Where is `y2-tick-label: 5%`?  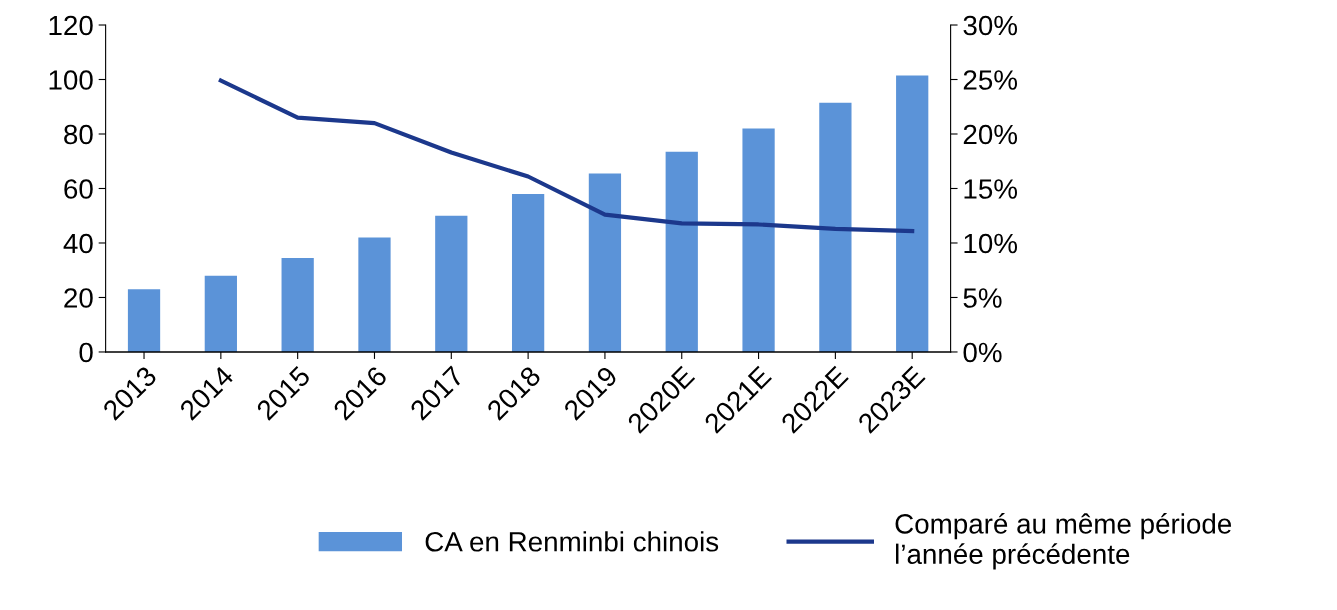 y2-tick-label: 5% is located at coordinates (982, 298).